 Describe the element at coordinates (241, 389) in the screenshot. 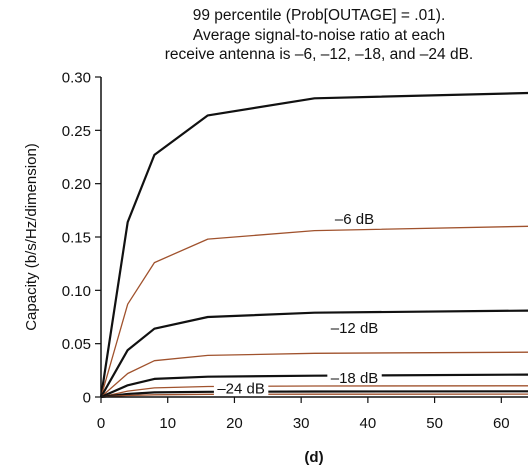

I see `annotation-label: –24 dB` at that location.